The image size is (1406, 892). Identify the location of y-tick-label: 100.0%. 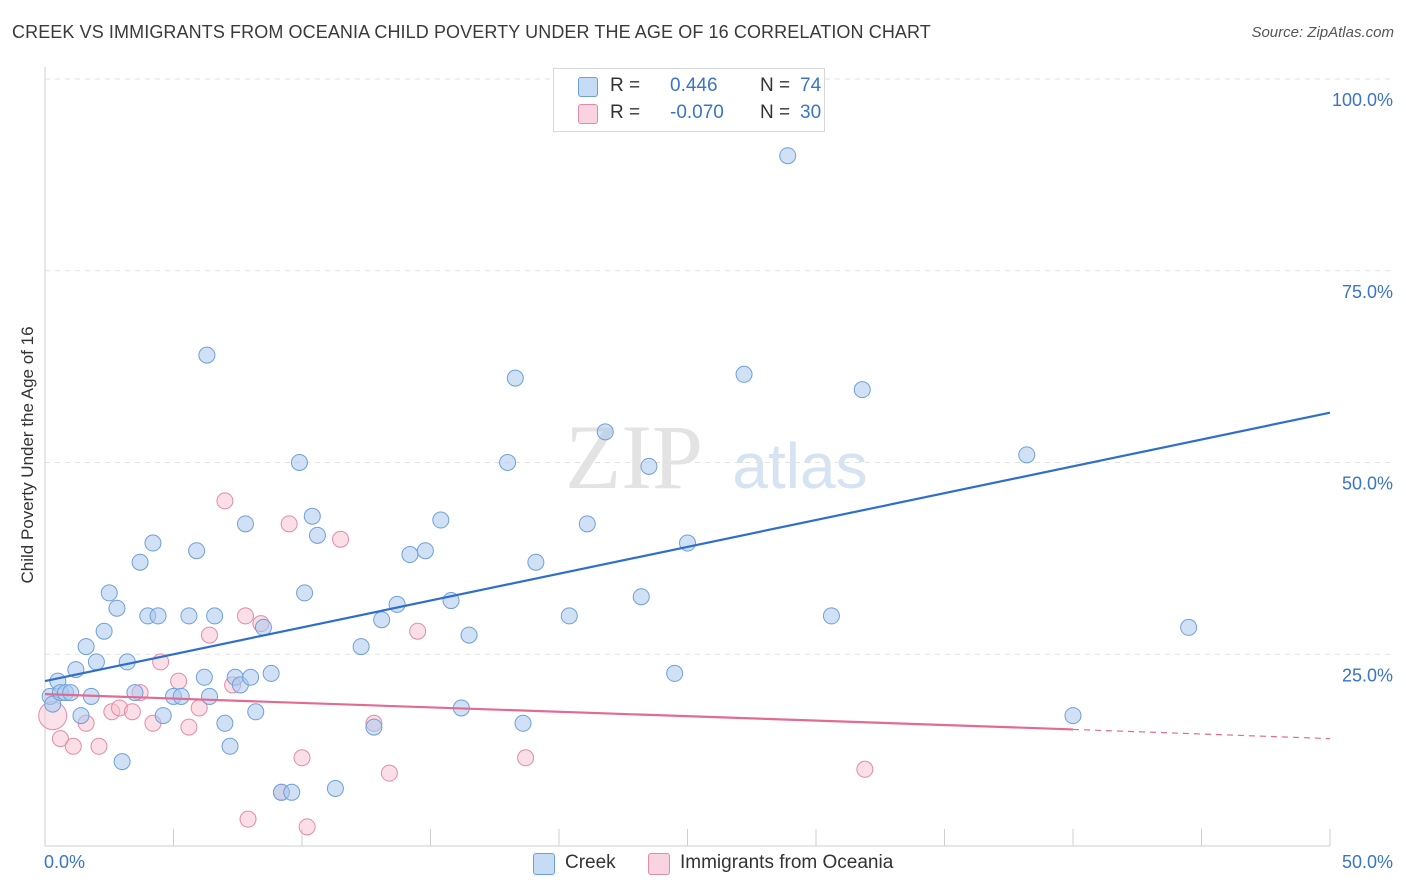
(1362, 100).